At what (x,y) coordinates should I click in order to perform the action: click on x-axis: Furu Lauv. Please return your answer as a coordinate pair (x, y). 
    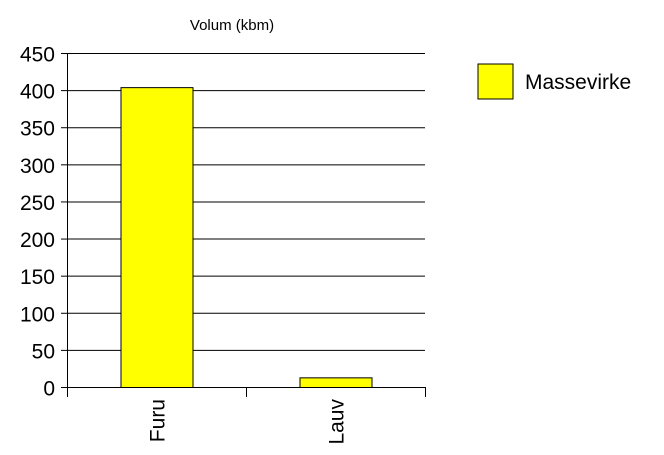
    Looking at the image, I should click on (246, 416).